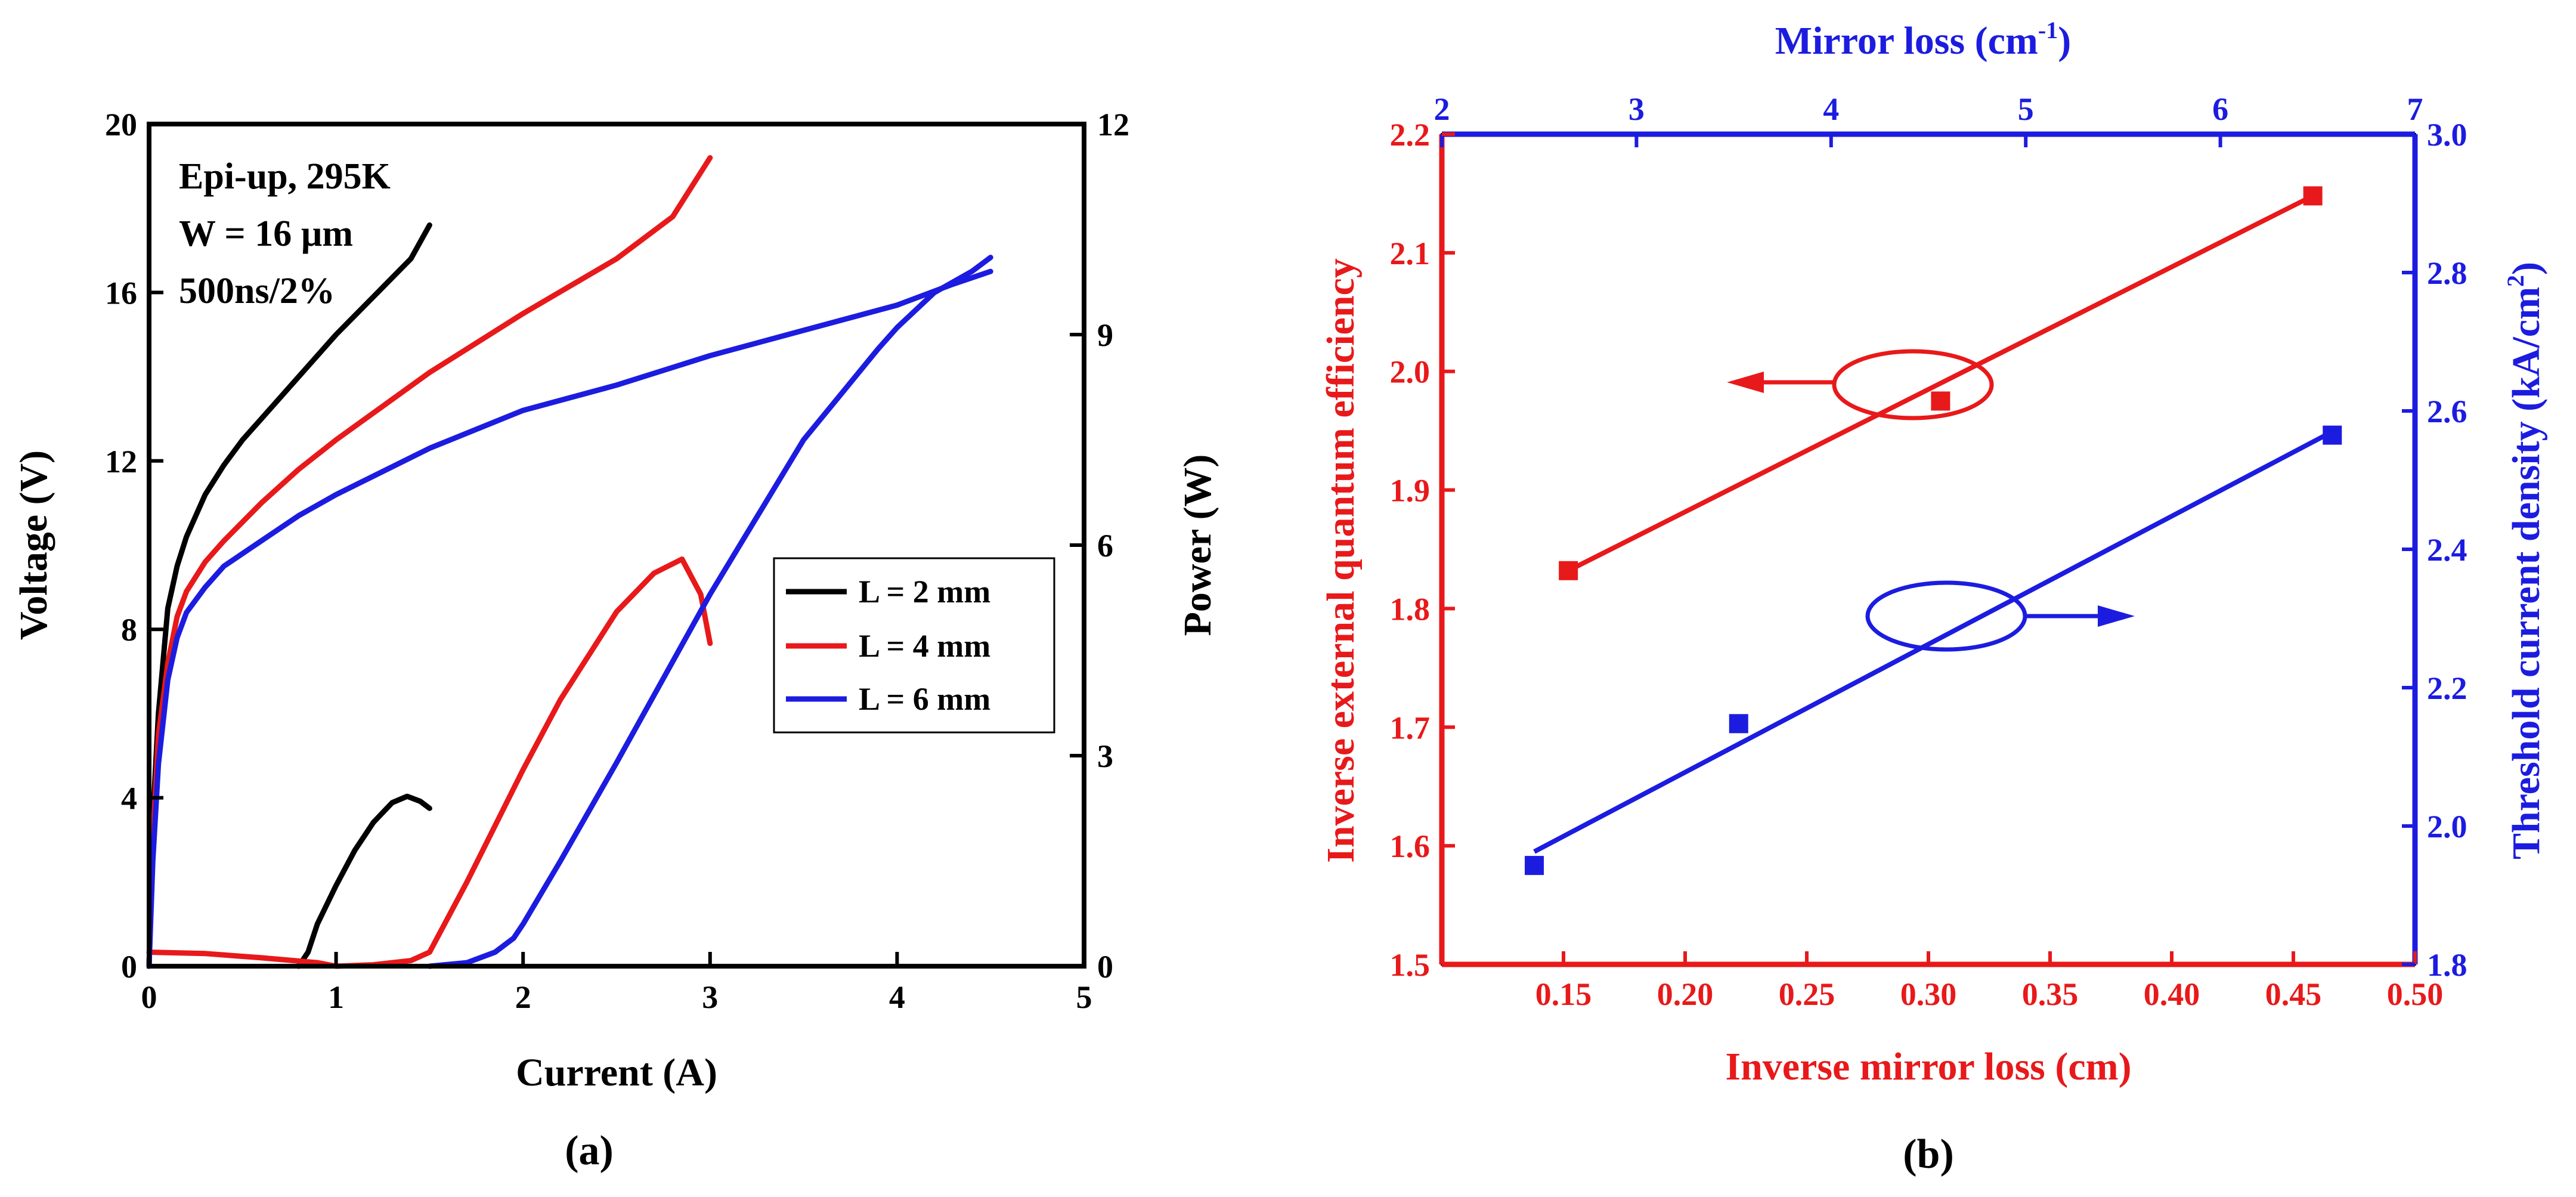 The height and width of the screenshot is (1197, 2576). What do you see at coordinates (1807, 994) in the screenshot?
I see `panel-b-xtick-label-2: 0.25` at bounding box center [1807, 994].